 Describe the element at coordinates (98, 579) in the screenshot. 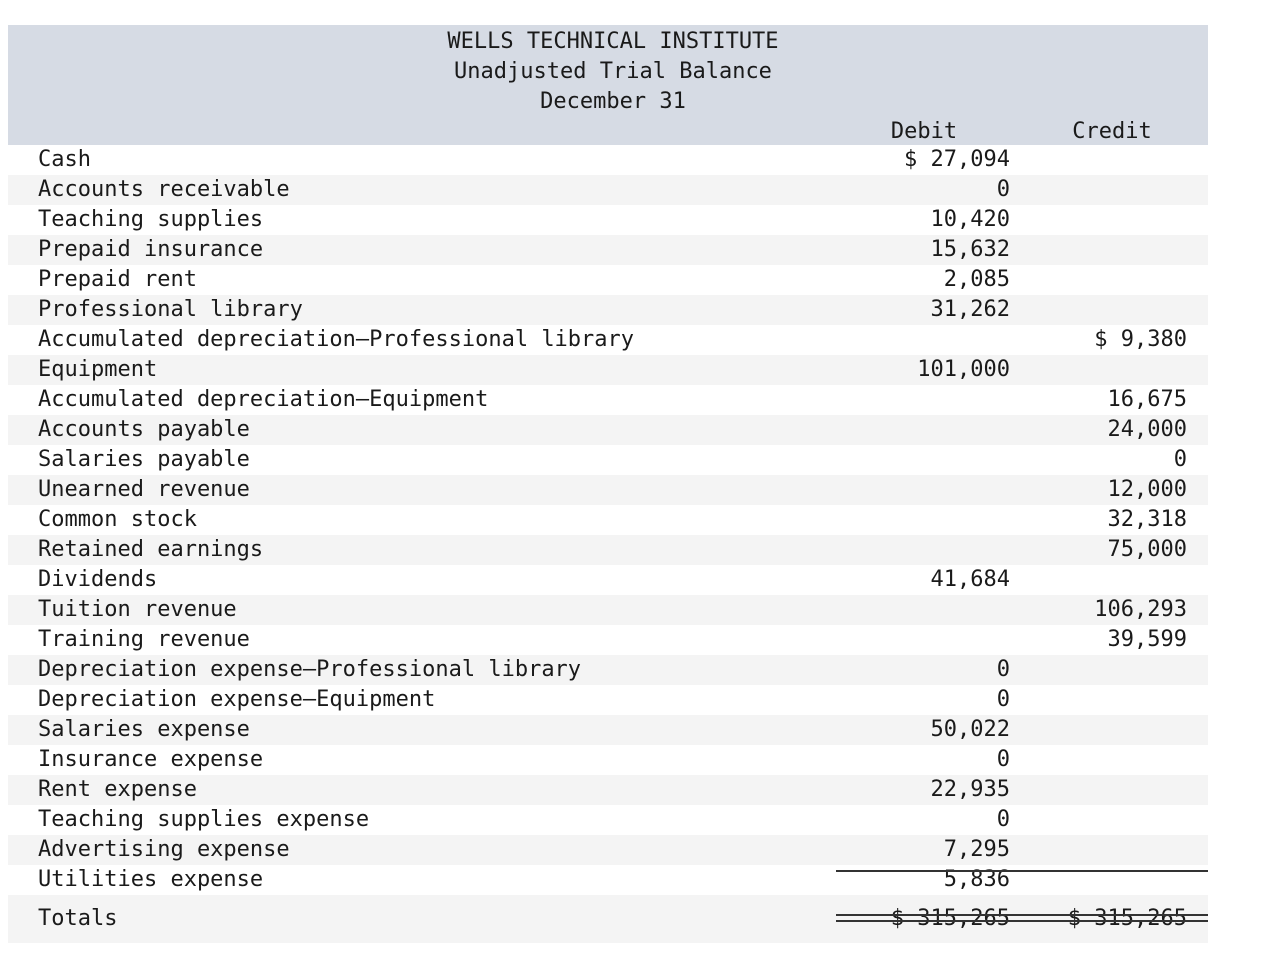

I see `account-name: Dividends` at that location.